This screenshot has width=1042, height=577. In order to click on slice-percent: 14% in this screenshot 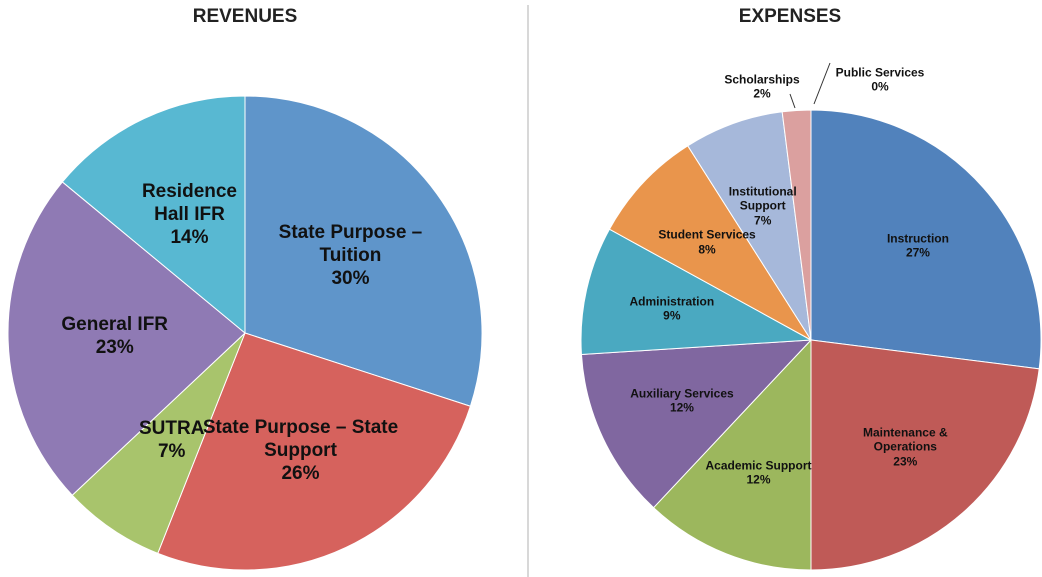, I will do `click(189, 237)`.